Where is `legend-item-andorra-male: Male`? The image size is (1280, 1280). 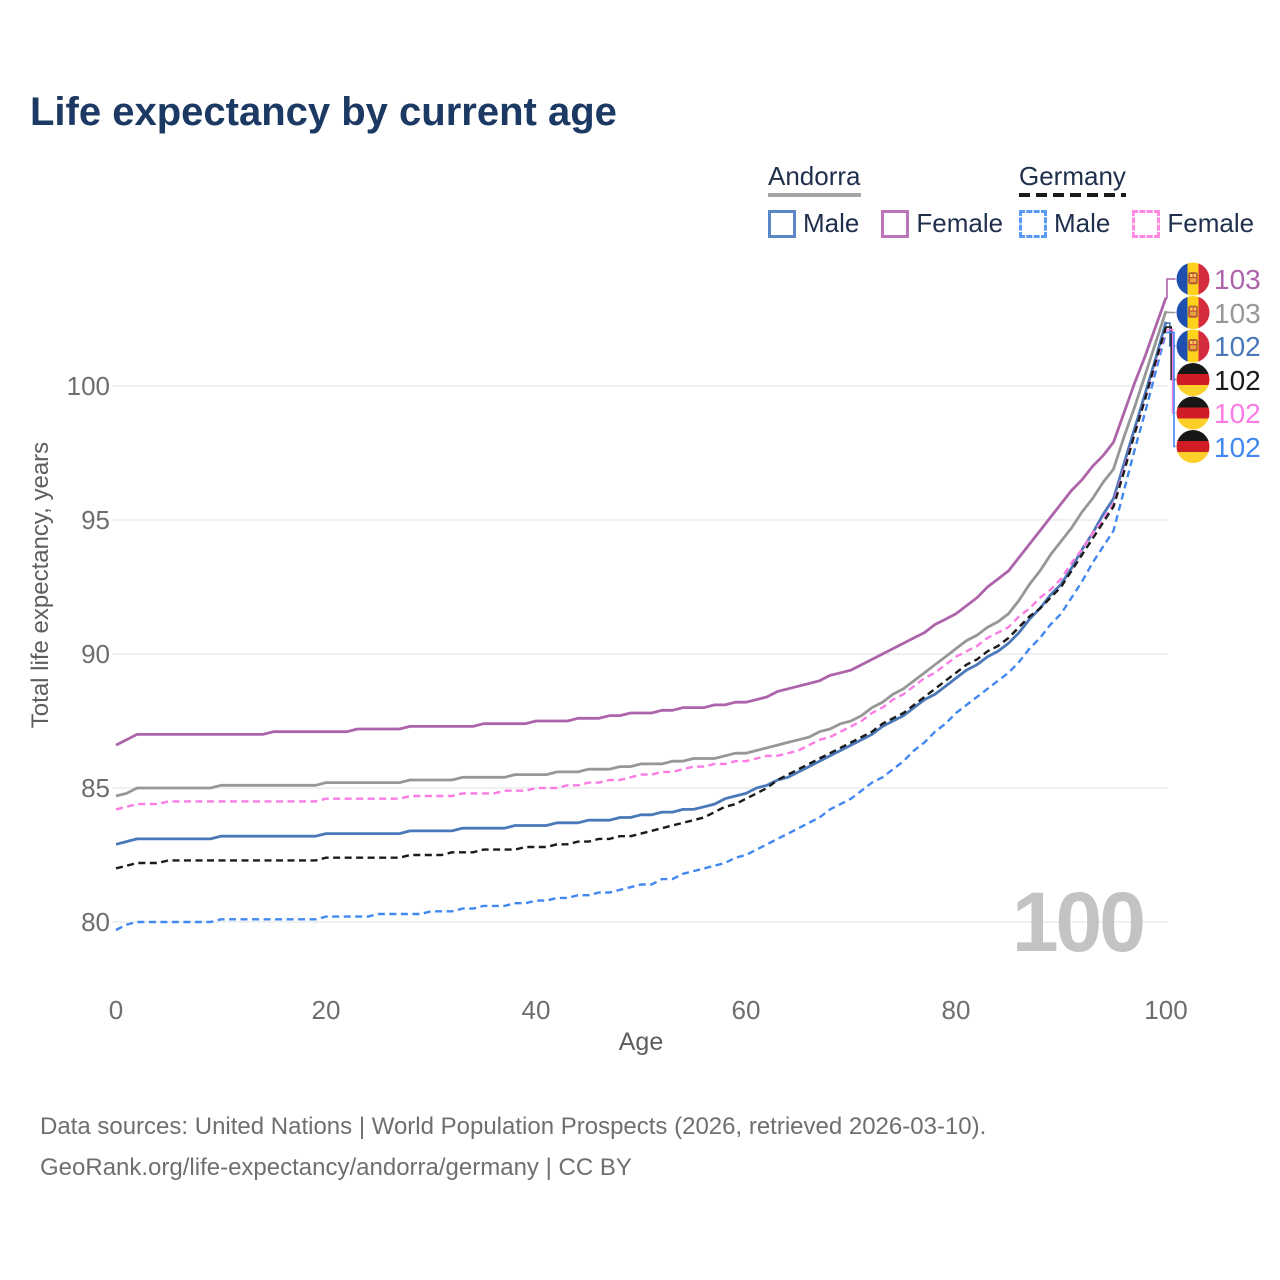
legend-item-andorra-male: Male is located at coordinates (813, 223).